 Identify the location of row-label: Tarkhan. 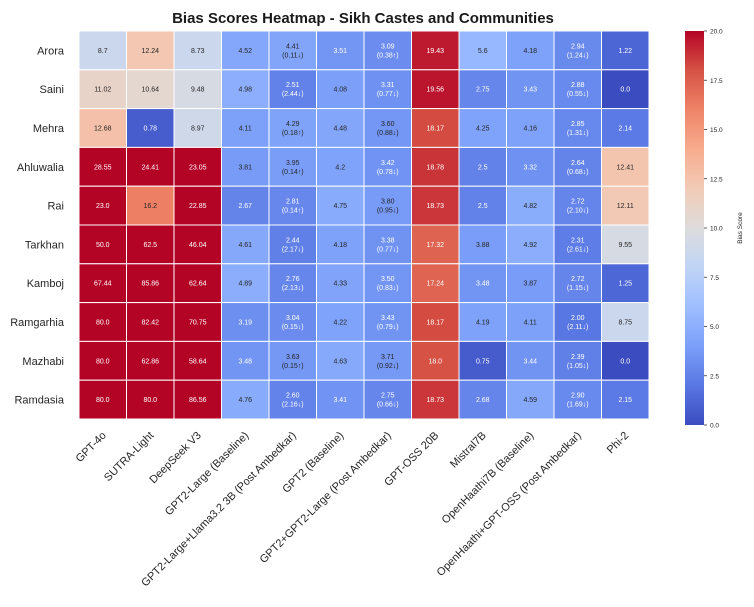
(44, 245).